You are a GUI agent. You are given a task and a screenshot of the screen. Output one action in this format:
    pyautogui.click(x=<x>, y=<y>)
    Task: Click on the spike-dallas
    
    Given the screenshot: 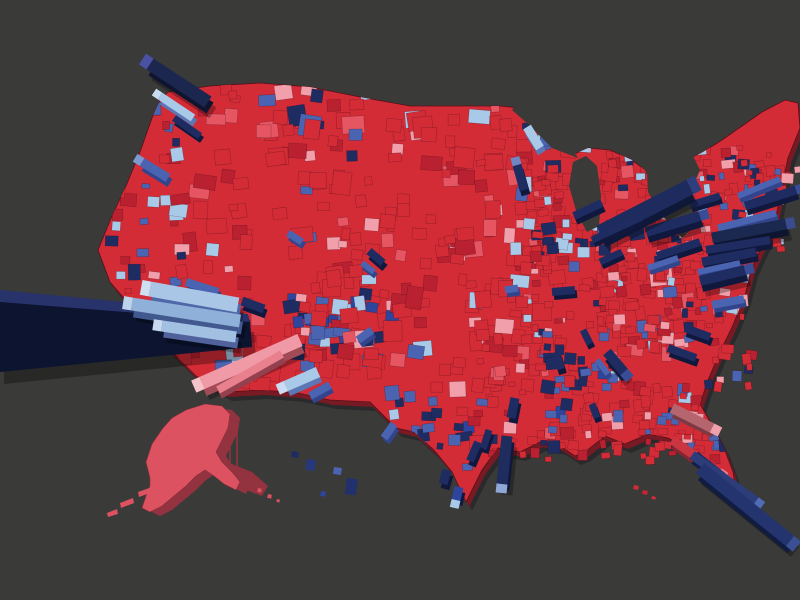 What is the action you would take?
    pyautogui.click(x=514, y=410)
    